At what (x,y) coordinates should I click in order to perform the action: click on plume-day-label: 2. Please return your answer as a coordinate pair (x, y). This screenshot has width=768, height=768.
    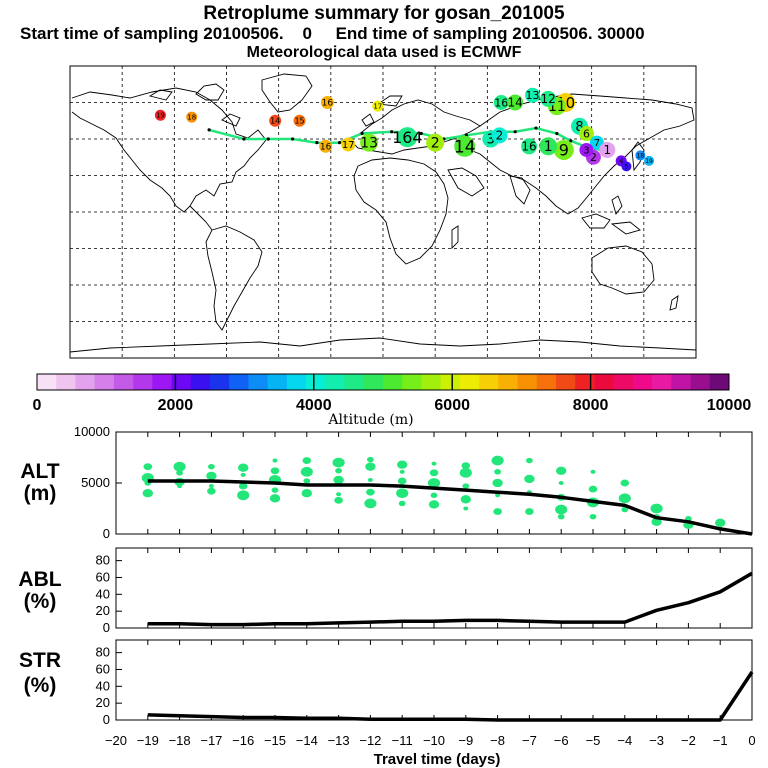
    Looking at the image, I should click on (435, 144).